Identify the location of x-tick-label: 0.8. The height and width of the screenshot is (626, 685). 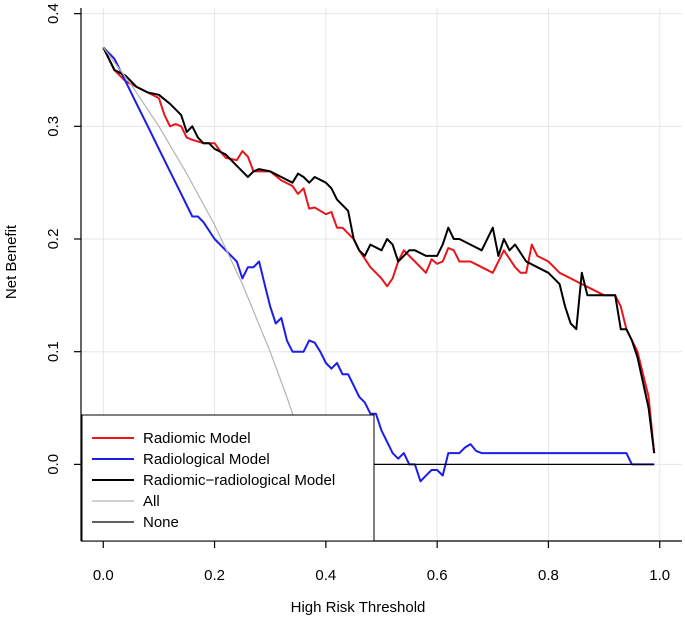
(548, 575).